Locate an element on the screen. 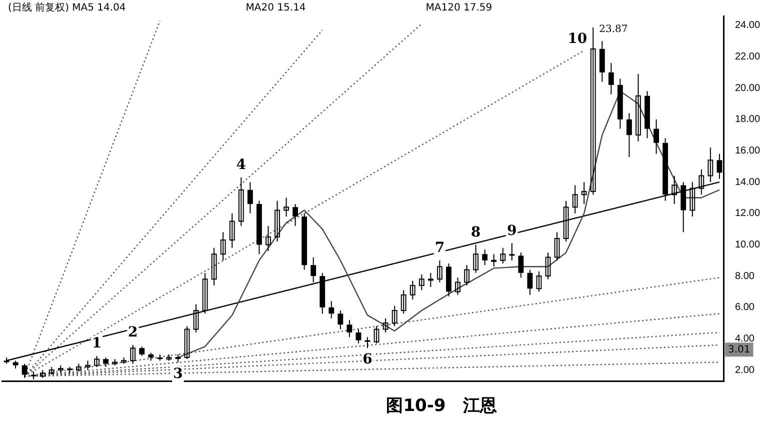 The height and width of the screenshot is (423, 763). text: 3.01 is located at coordinates (739, 350).